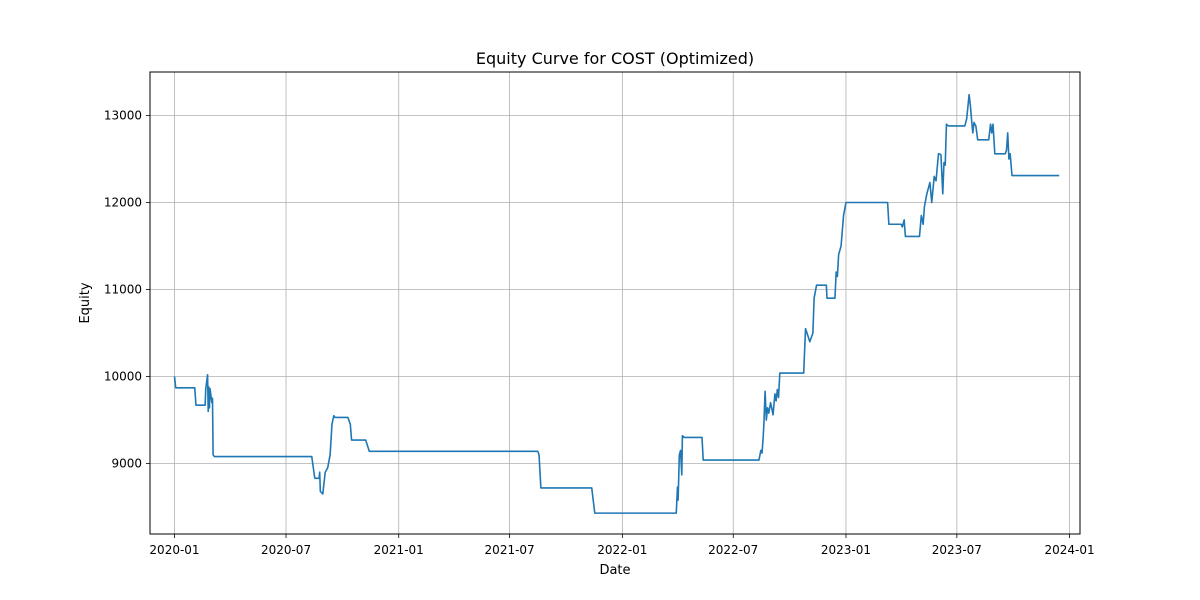 The image size is (1200, 600). I want to click on y-tick-label: 13000, so click(123, 116).